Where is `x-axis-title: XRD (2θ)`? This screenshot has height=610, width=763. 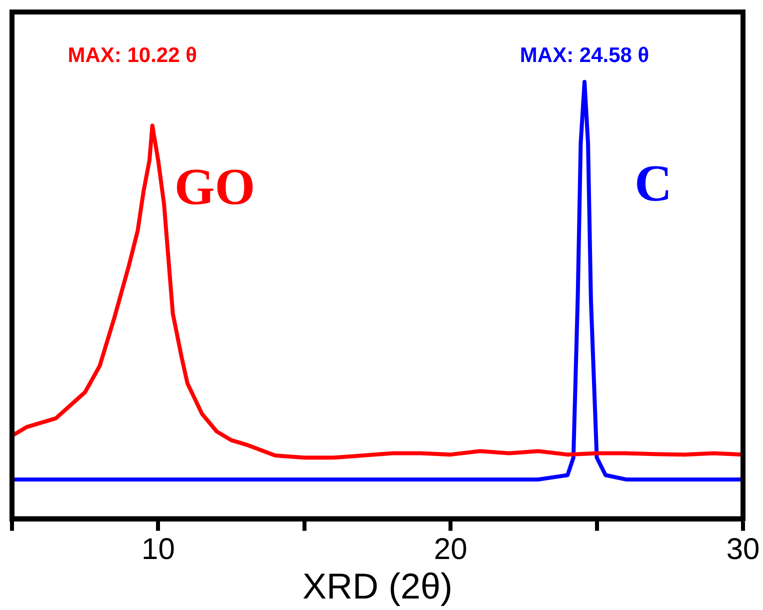 x-axis-title: XRD (2θ) is located at coordinates (377, 585).